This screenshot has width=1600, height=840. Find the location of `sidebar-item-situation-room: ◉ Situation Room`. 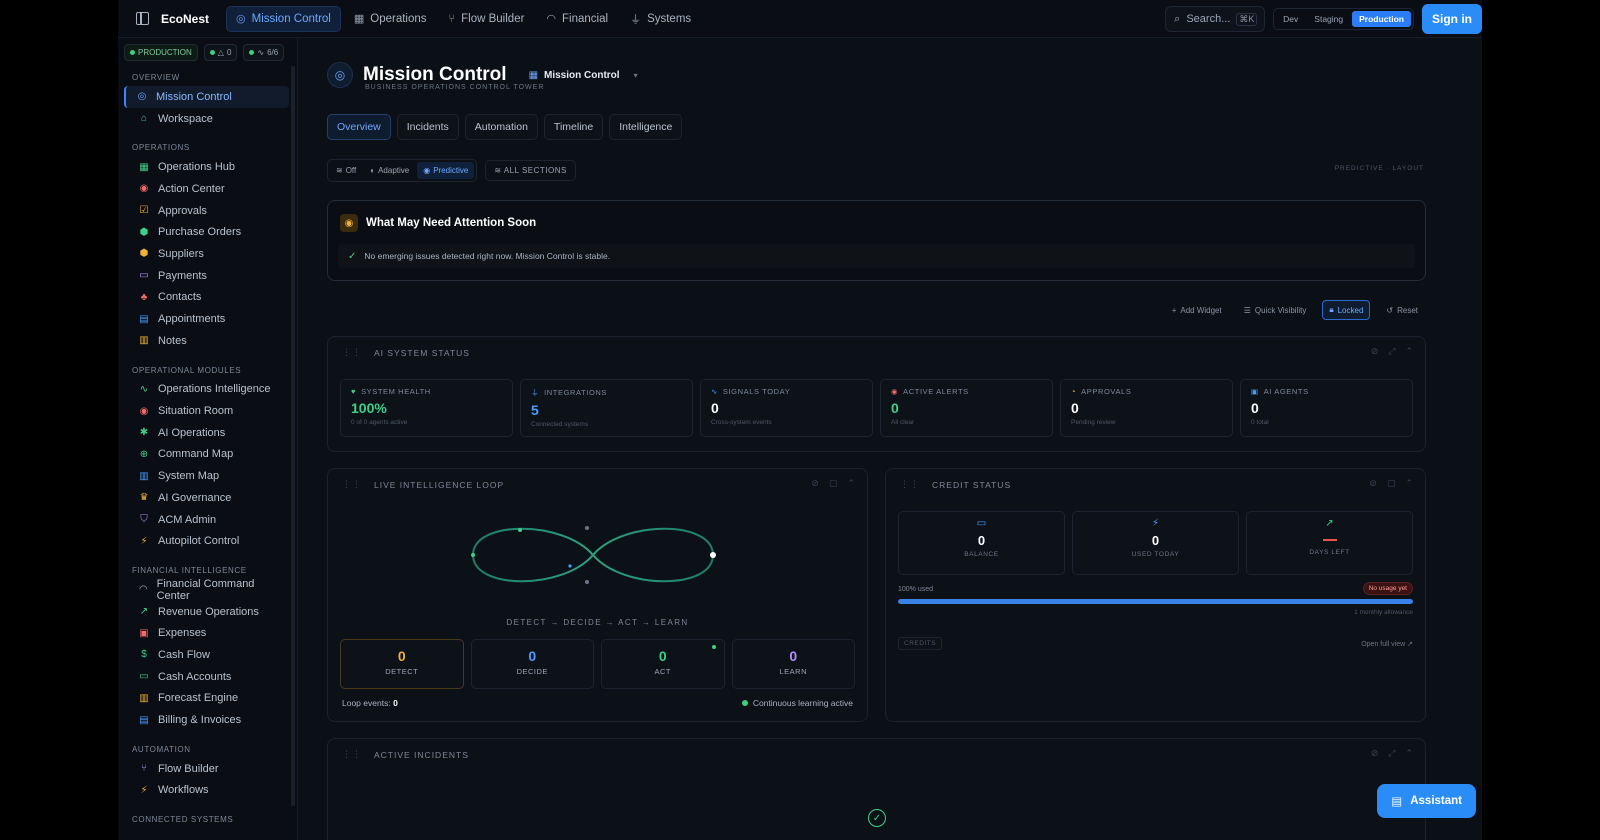

sidebar-item-situation-room: ◉ Situation Room is located at coordinates (206, 411).